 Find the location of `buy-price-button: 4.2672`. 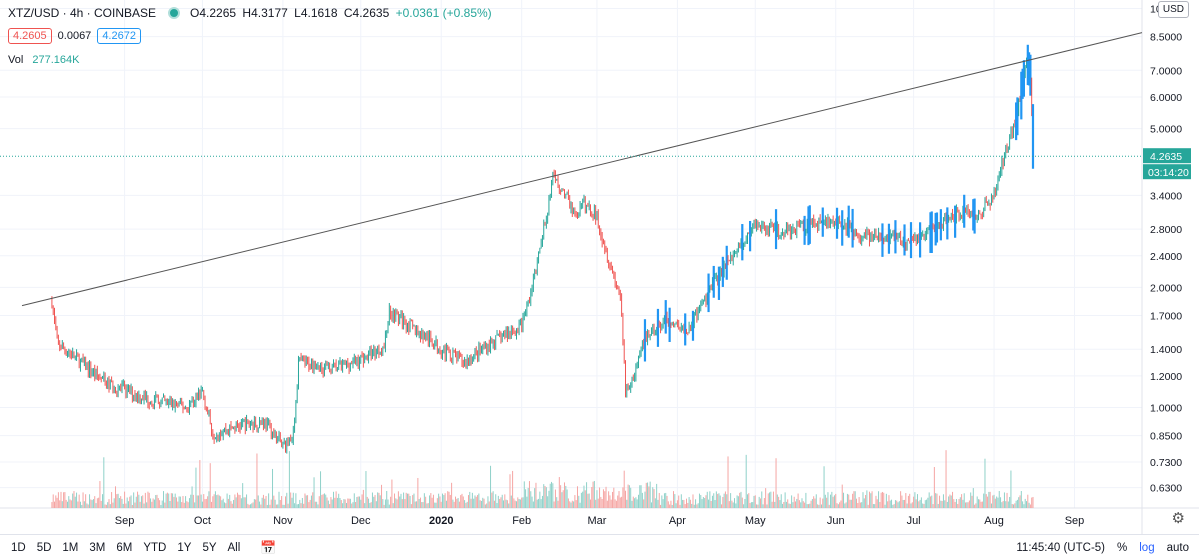

buy-price-button: 4.2672 is located at coordinates (119, 36).